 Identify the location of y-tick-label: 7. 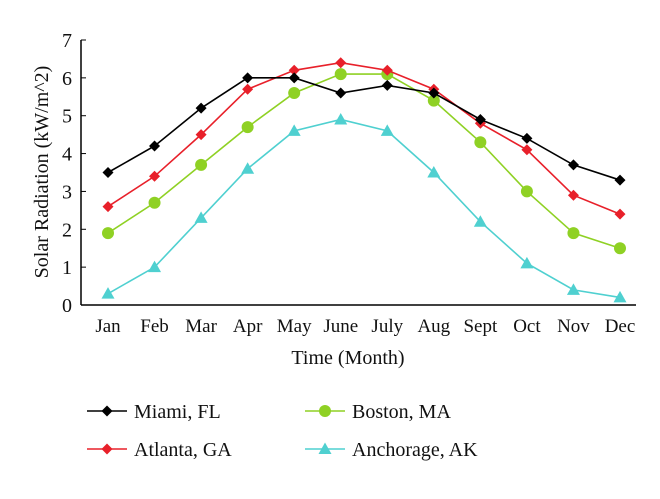
(67, 41).